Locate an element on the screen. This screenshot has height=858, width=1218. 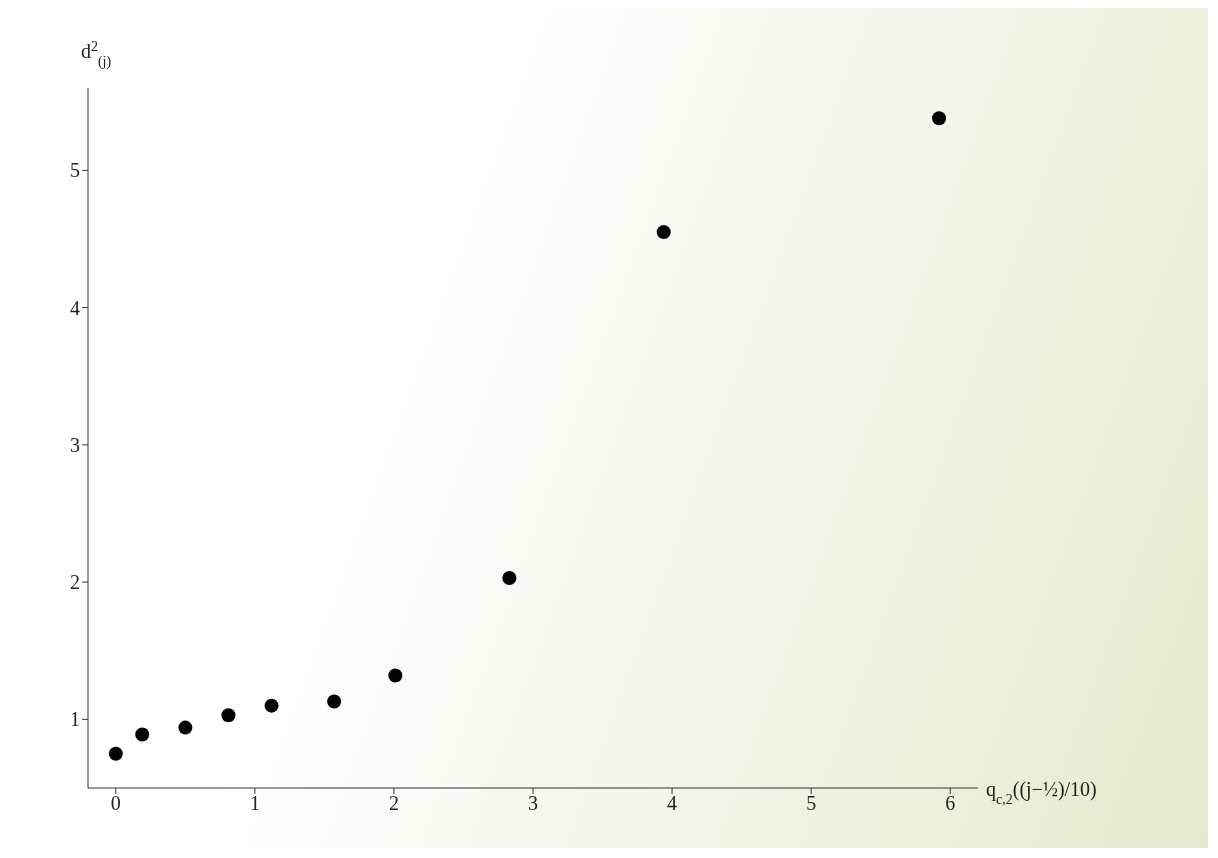
x-tick-label: 0 is located at coordinates (115, 803).